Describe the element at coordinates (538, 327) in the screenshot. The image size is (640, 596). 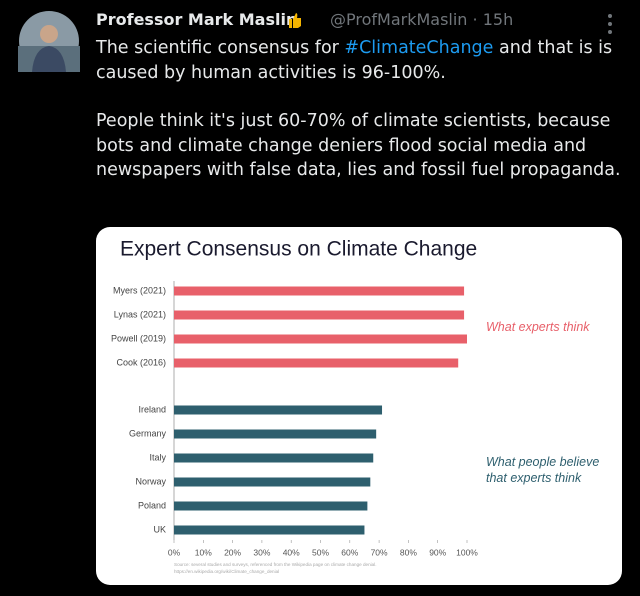
I see `group-label: What experts think` at that location.